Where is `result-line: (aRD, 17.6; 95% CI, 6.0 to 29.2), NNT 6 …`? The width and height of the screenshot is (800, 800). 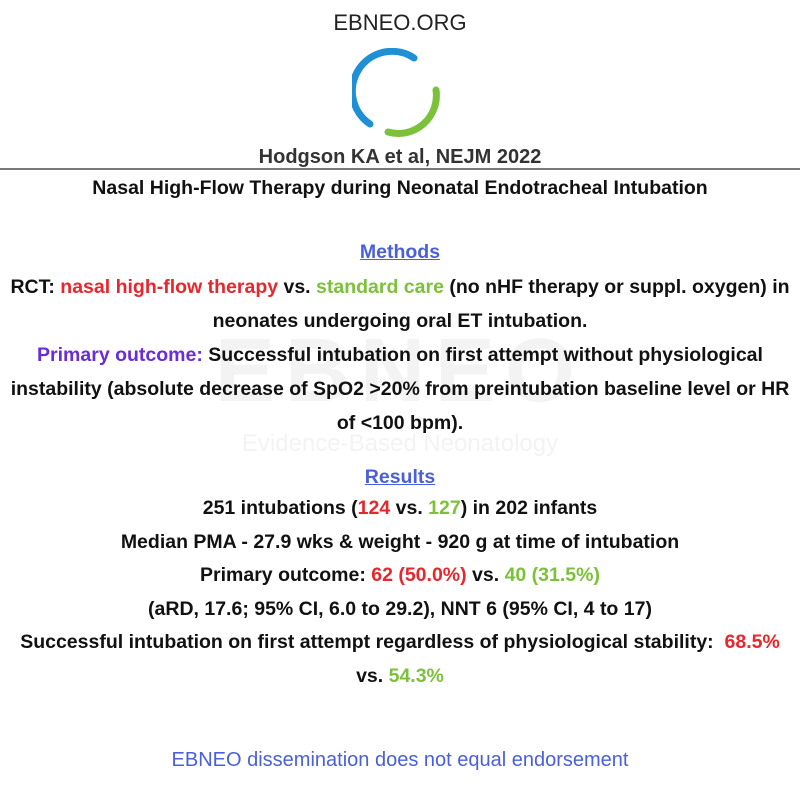
result-line: (aRD, 17.6; 95% CI, 6.0 to 29.2), NNT 6 … is located at coordinates (400, 610).